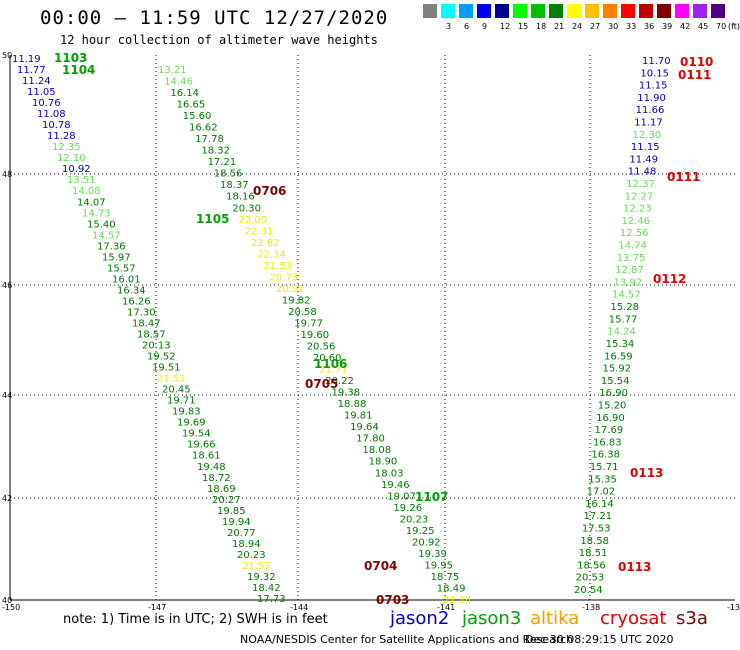  What do you see at coordinates (647, 135) in the screenshot?
I see `wave-height-label: 12.30` at bounding box center [647, 135].